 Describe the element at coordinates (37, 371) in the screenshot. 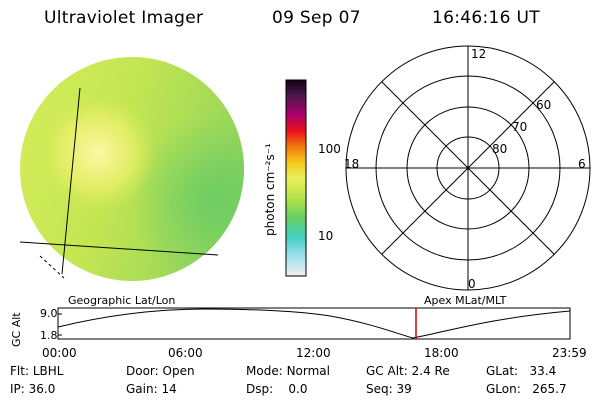

I see `filter-readout: Flt: LBHL` at that location.